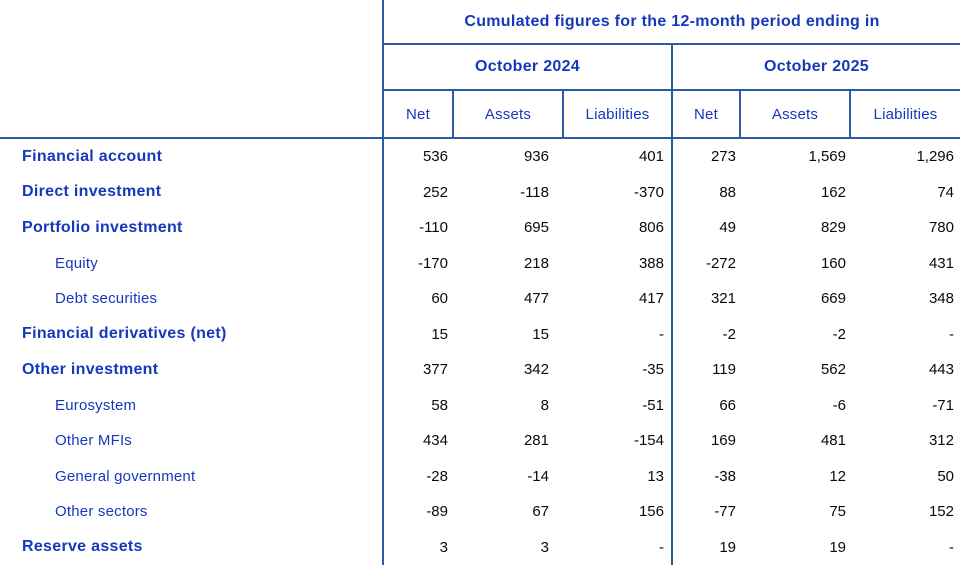  What do you see at coordinates (651, 157) in the screenshot?
I see `value-liabilities-2024: 401` at bounding box center [651, 157].